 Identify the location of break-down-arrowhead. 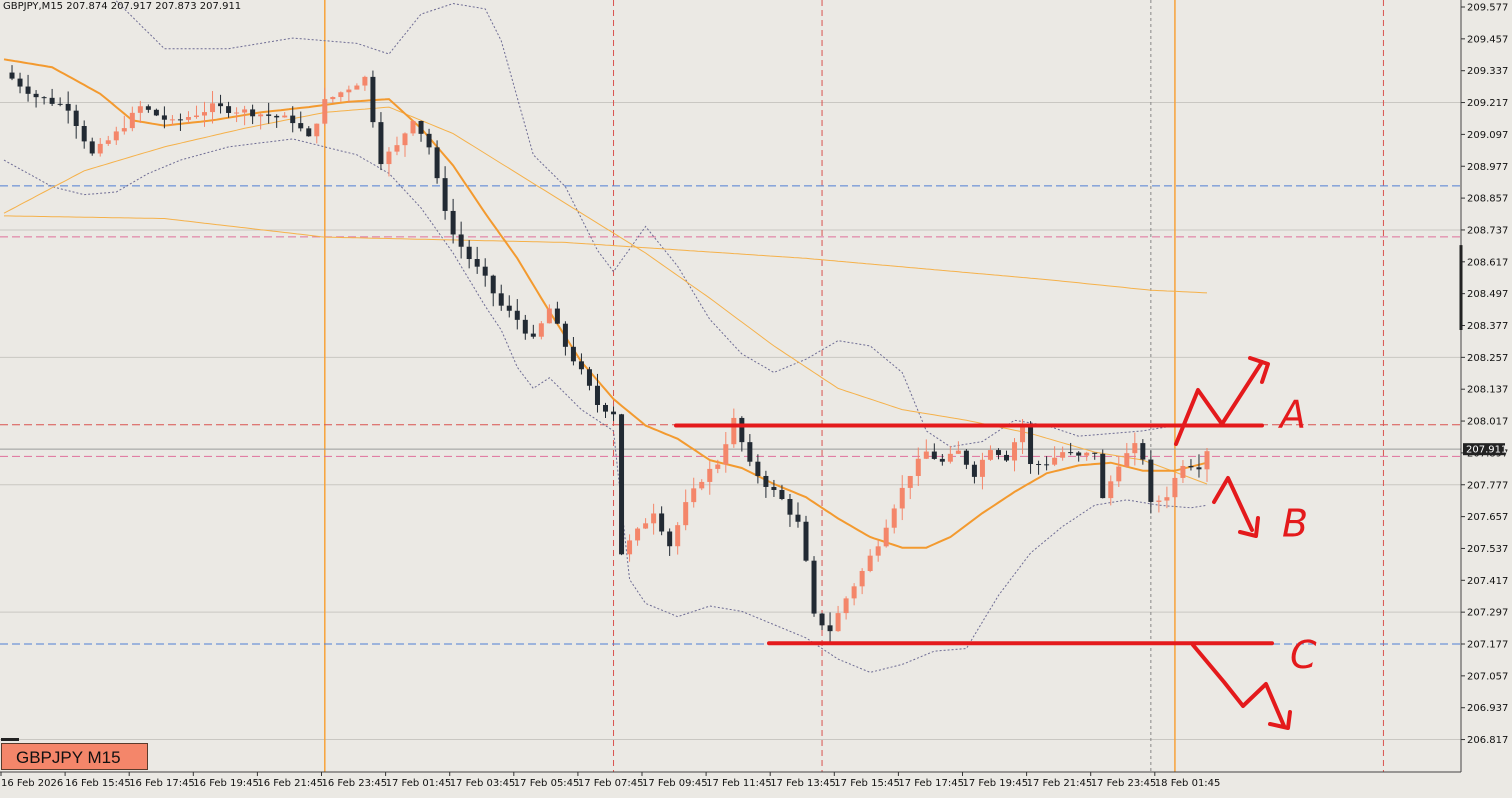
(1280, 720).